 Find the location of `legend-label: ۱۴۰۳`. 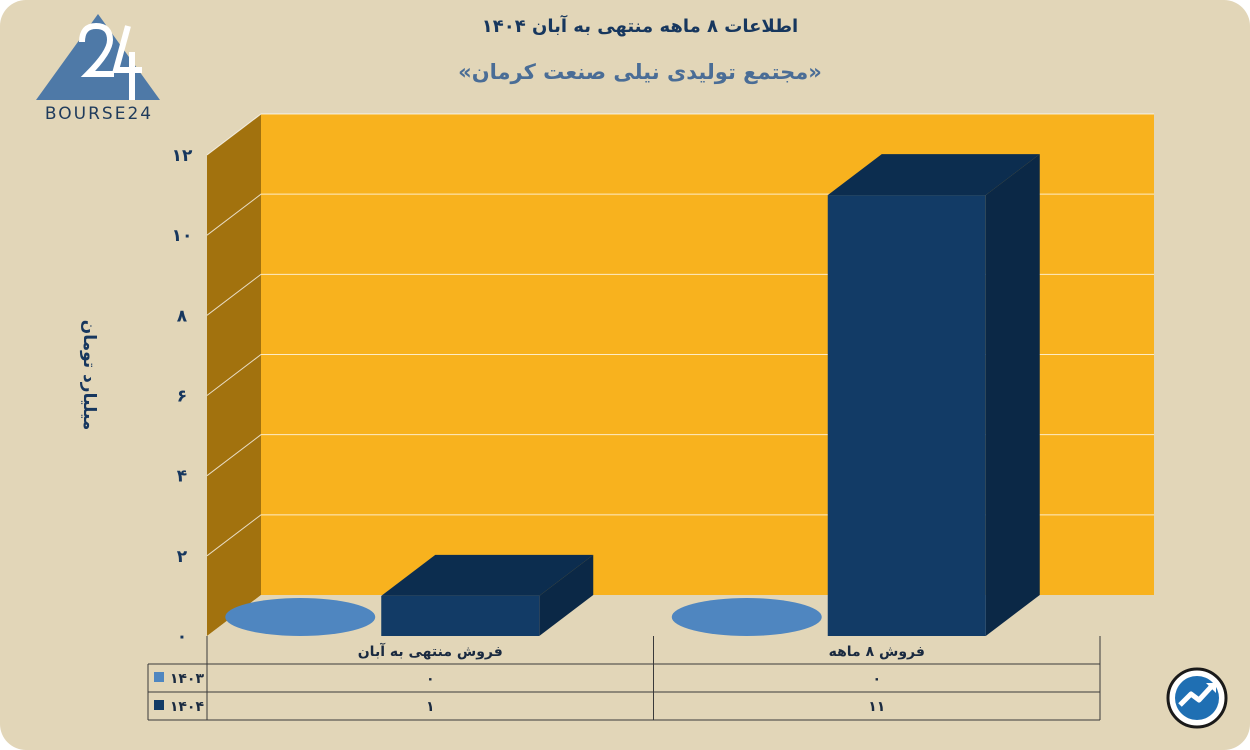

legend-label: ۱۴۰۳ is located at coordinates (187, 679).